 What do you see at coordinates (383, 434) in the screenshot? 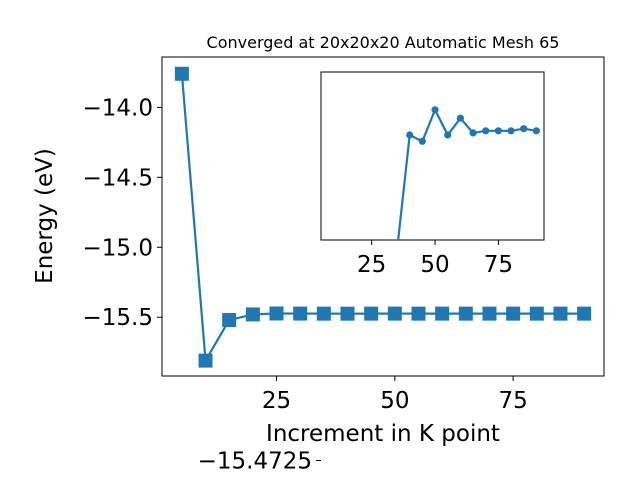
I see `x-axis-label: Increment in K point` at bounding box center [383, 434].